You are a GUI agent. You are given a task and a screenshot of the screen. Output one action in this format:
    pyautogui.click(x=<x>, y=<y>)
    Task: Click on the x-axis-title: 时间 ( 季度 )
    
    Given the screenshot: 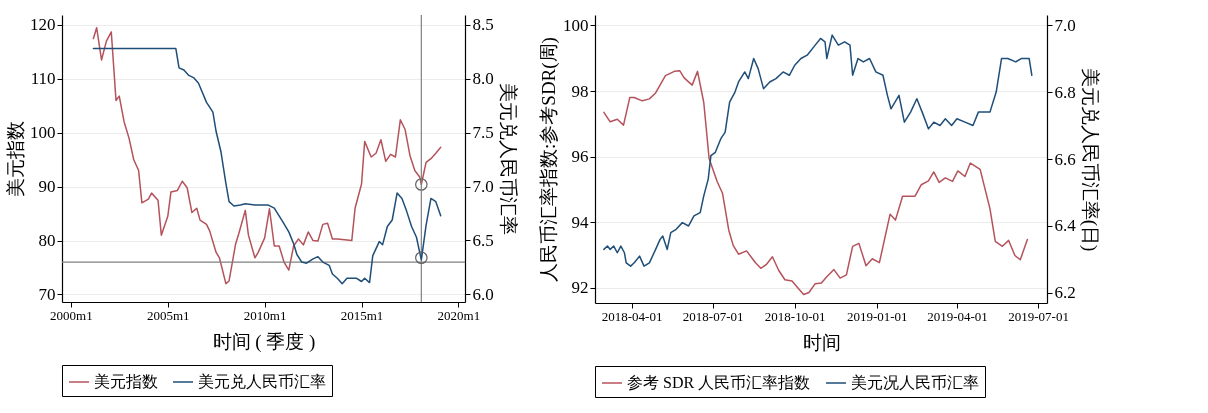 What is the action you would take?
    pyautogui.click(x=264, y=341)
    